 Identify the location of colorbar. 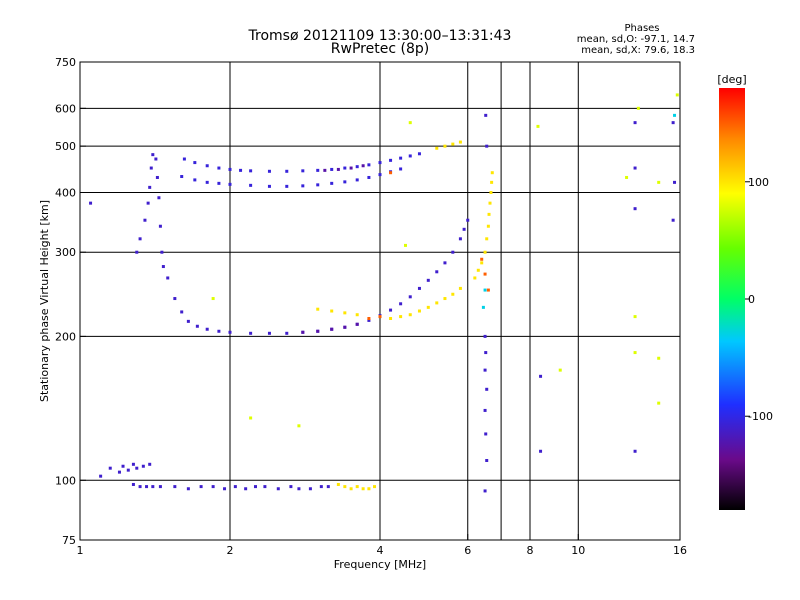
(732, 299).